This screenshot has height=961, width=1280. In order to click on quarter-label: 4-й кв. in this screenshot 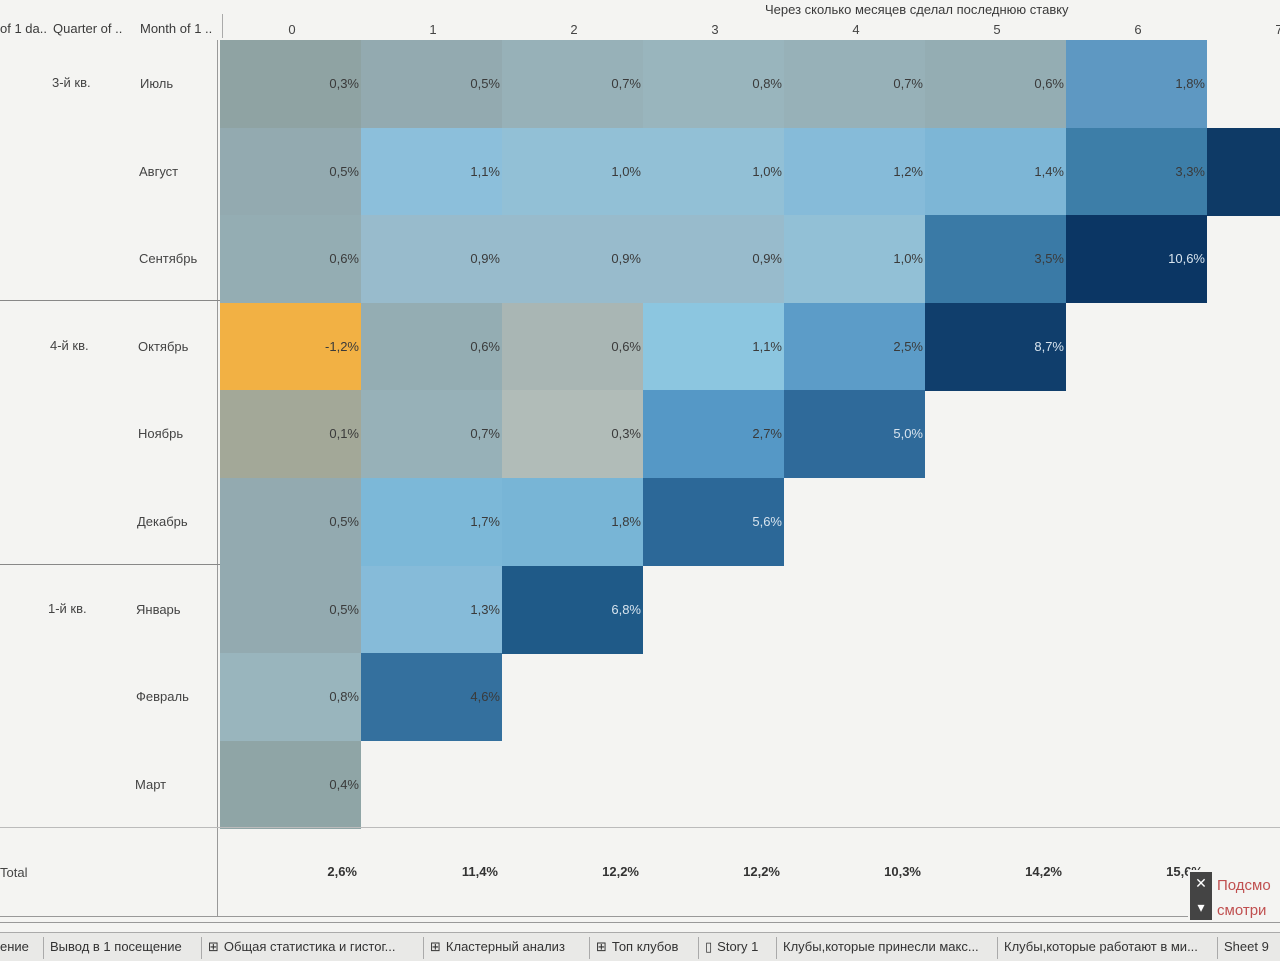, I will do `click(69, 345)`.